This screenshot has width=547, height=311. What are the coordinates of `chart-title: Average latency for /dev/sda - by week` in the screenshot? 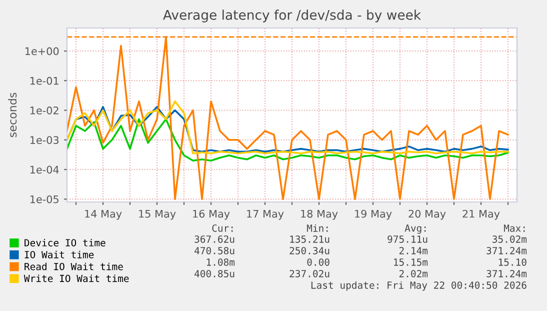 It's located at (292, 16).